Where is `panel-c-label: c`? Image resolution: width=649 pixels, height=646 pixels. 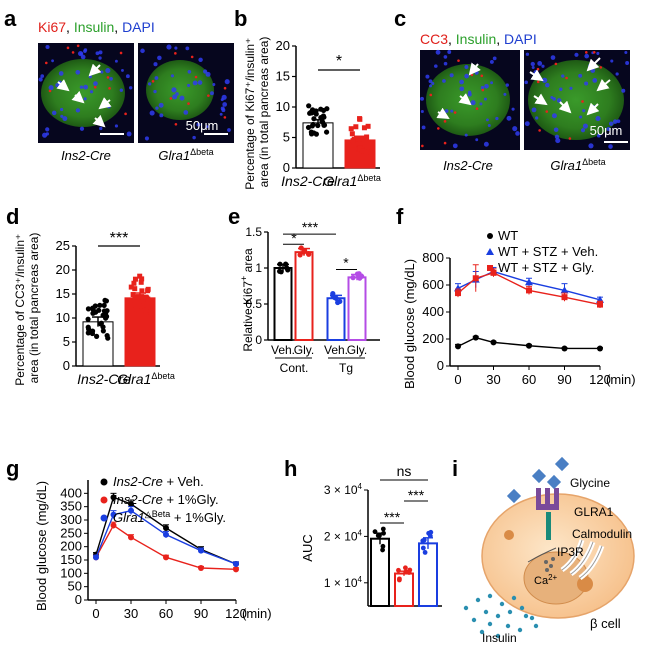
panel-c-label: c is located at coordinates (400, 18).